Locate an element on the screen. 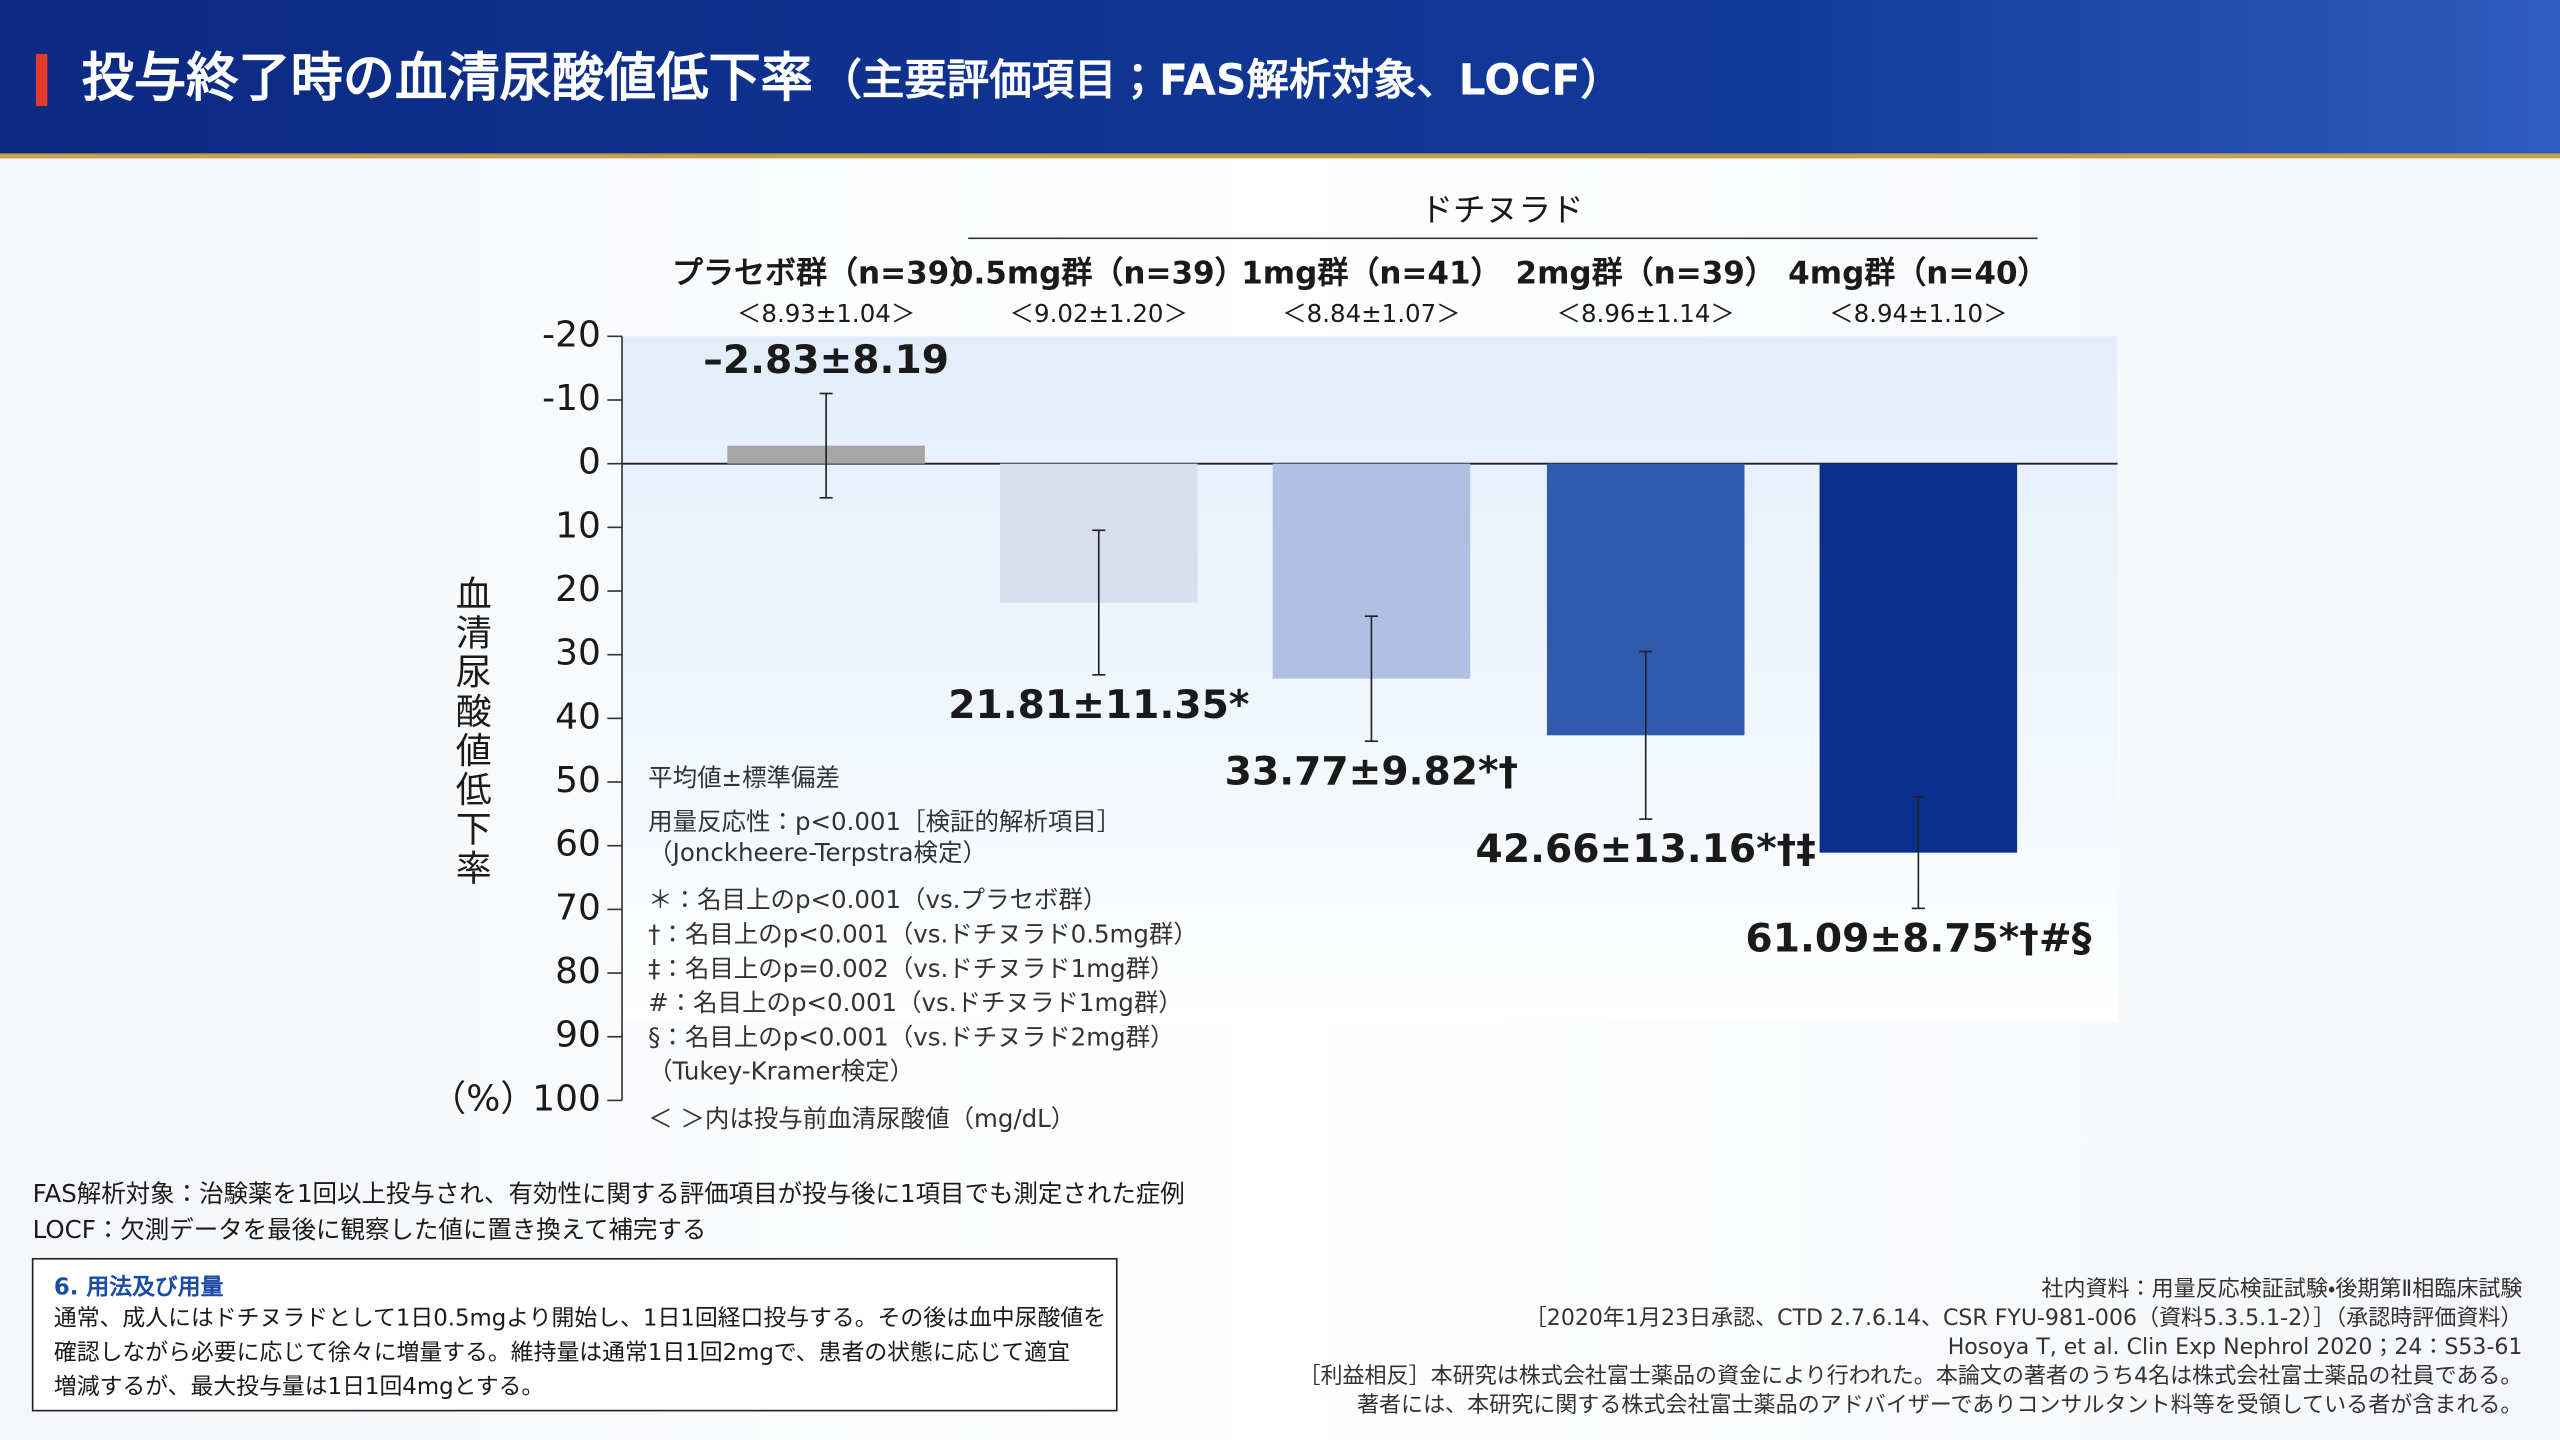 This screenshot has width=2560, height=1440. baseline-label: ＜9.02±1.20＞ is located at coordinates (1099, 313).